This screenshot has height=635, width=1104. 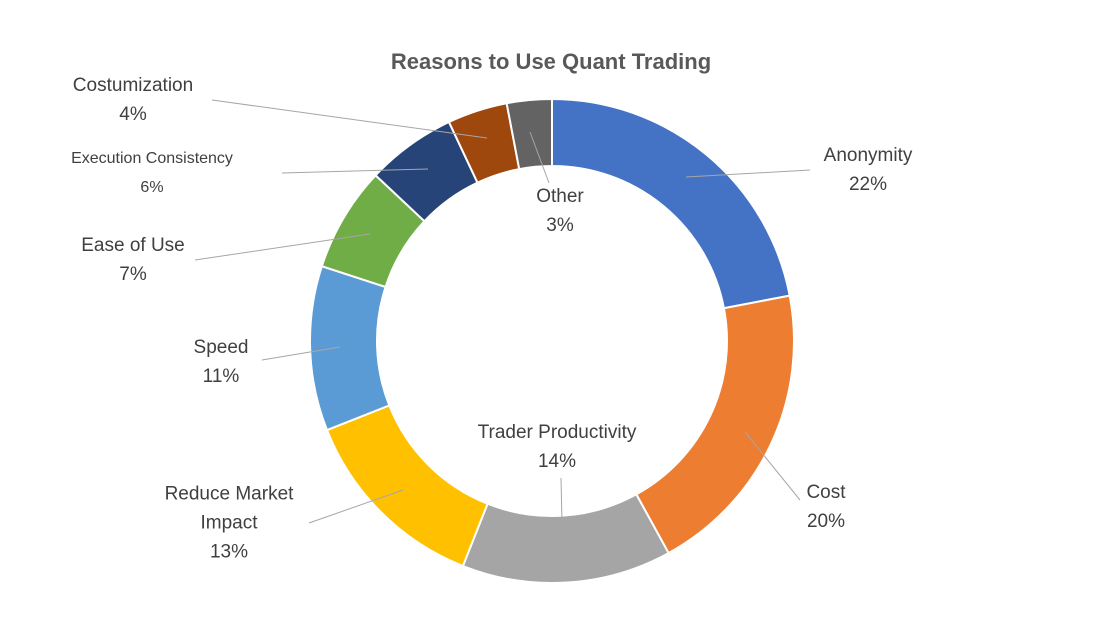 I want to click on category-label: Other, so click(x=560, y=196).